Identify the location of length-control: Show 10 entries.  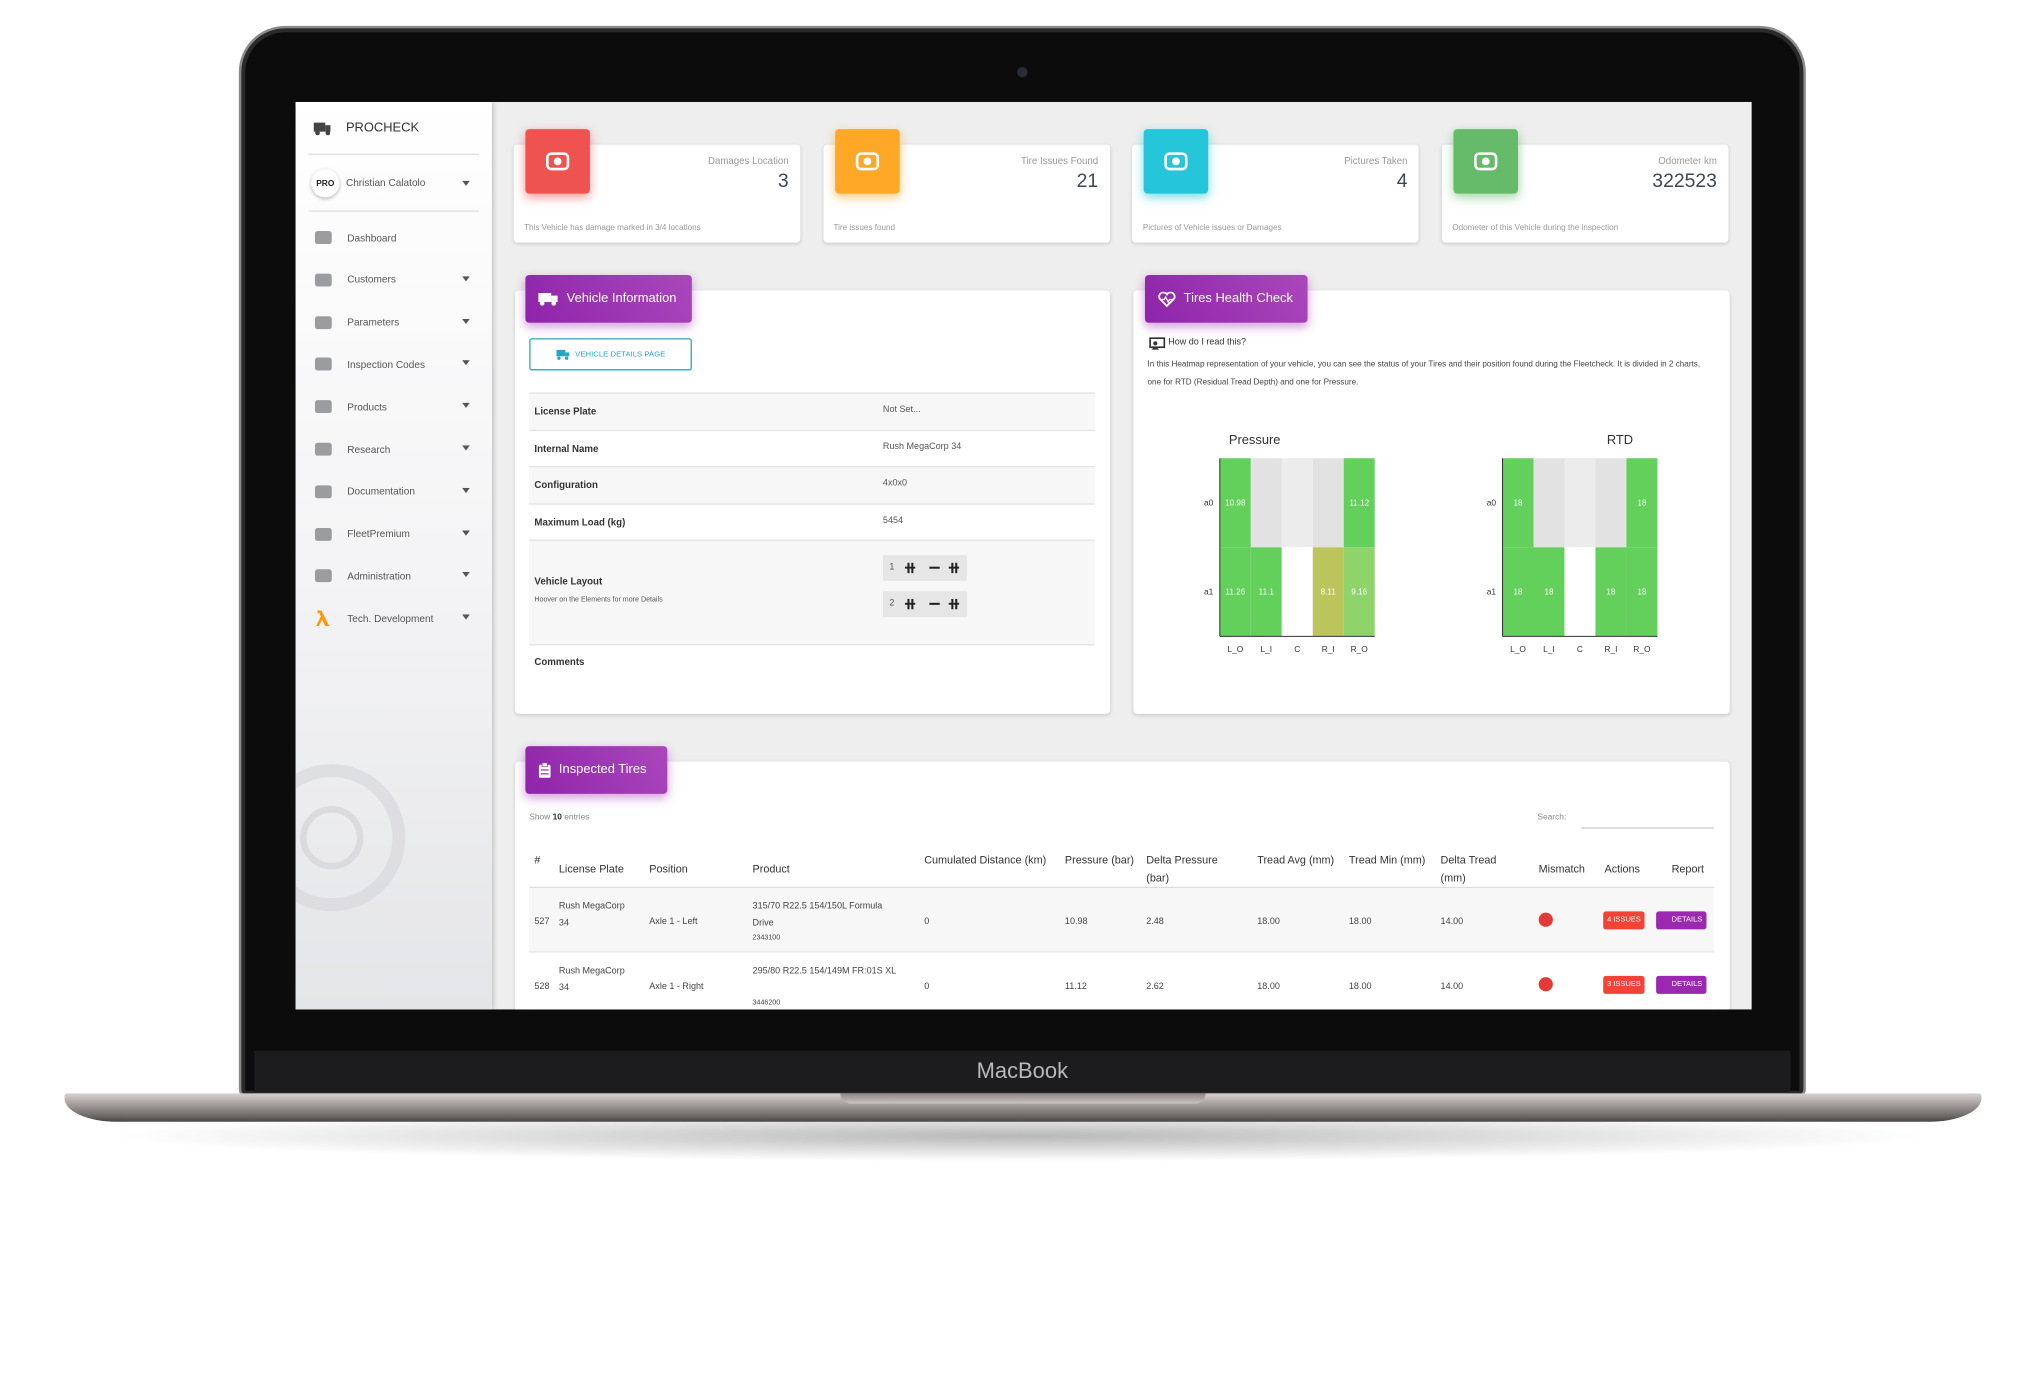
(559, 817).